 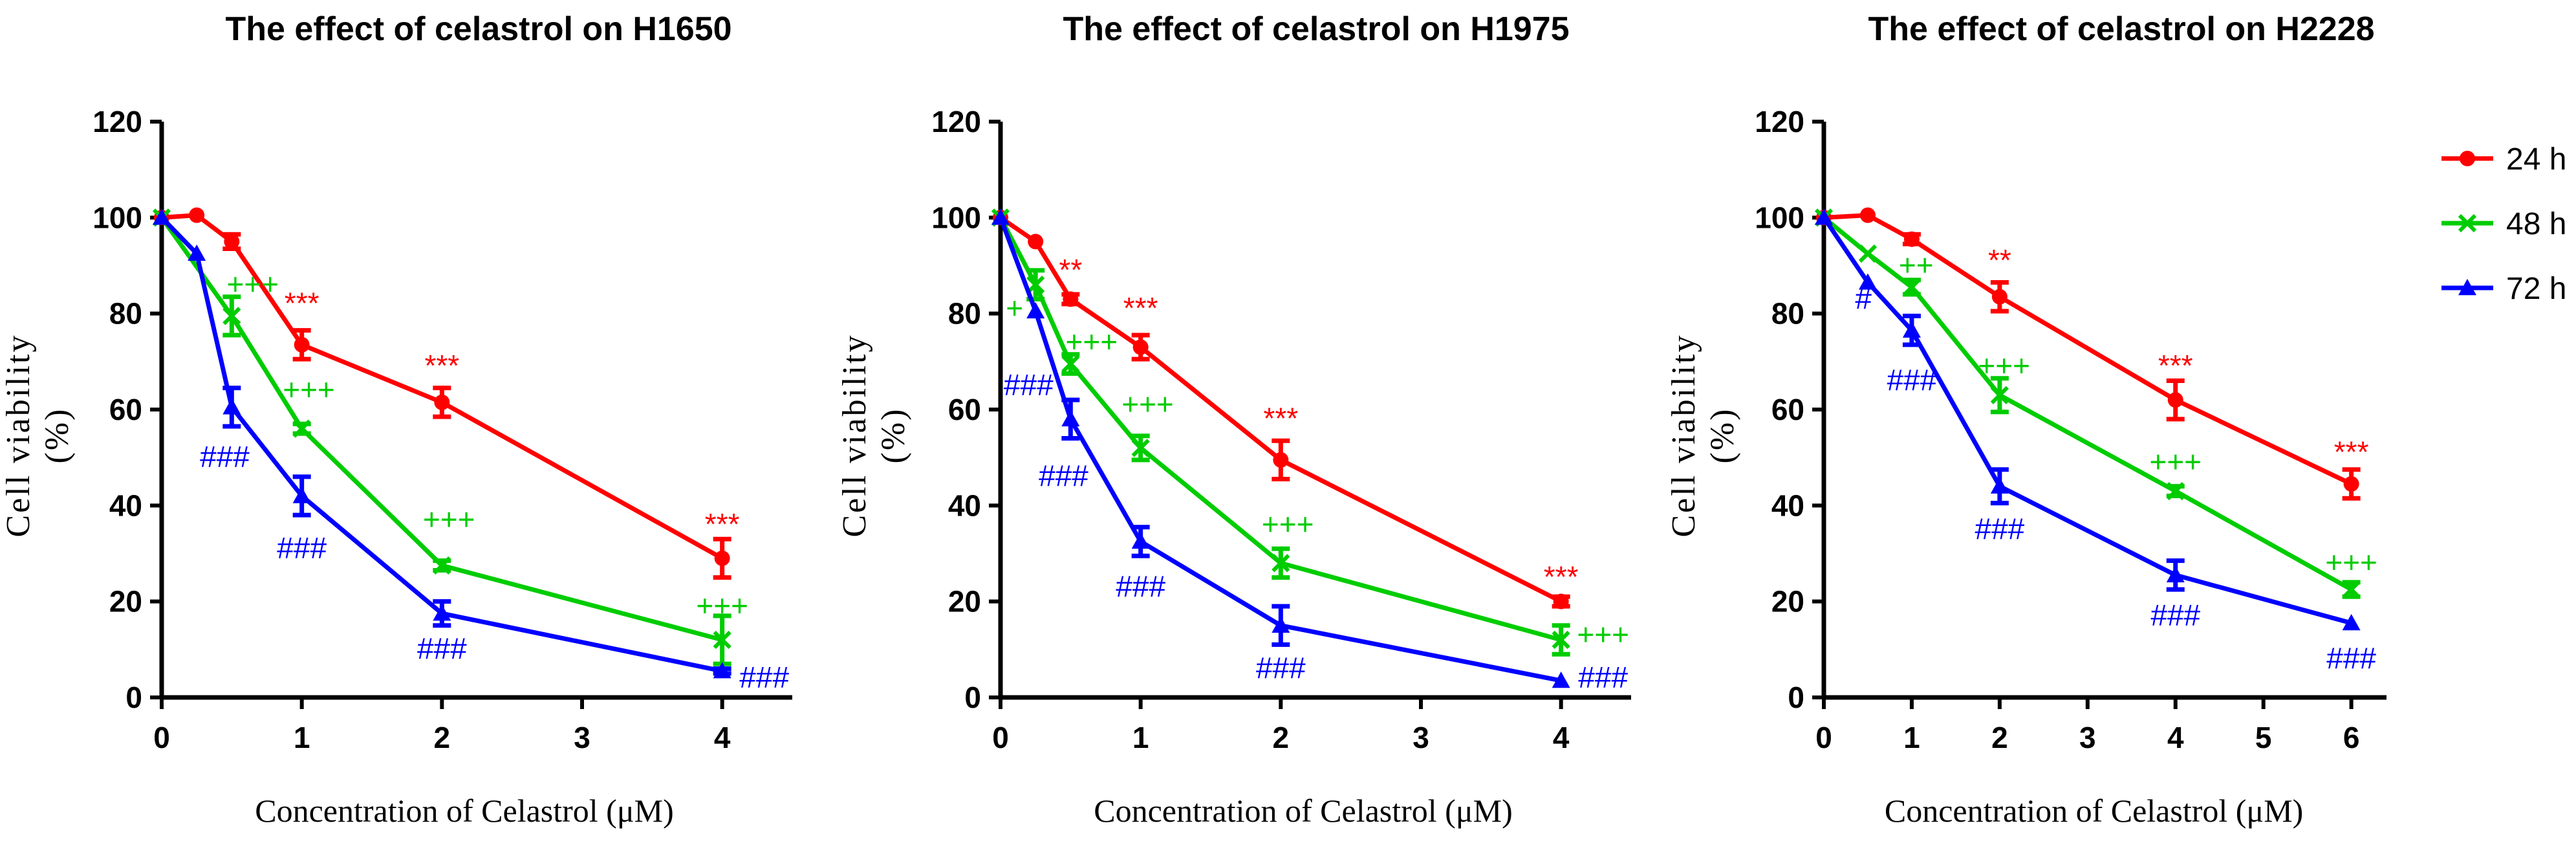 What do you see at coordinates (2087, 403) in the screenshot?
I see `series-48-h` at bounding box center [2087, 403].